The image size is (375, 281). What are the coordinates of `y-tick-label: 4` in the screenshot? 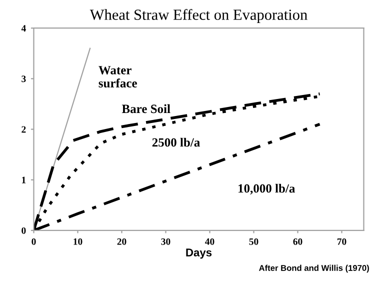 It's located at (23, 28).